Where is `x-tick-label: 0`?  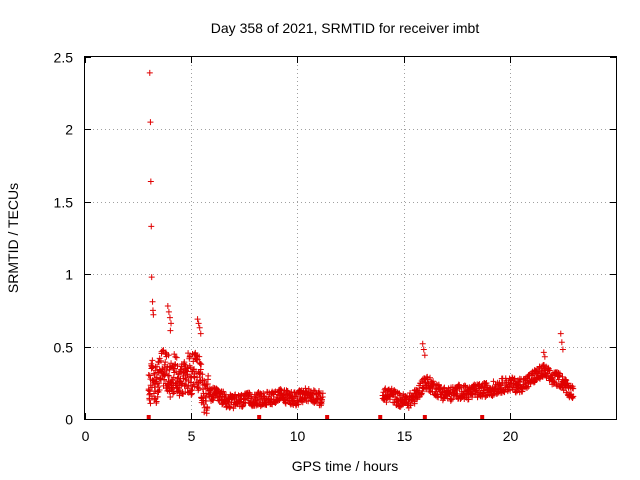 x-tick-label: 0 is located at coordinates (86, 436).